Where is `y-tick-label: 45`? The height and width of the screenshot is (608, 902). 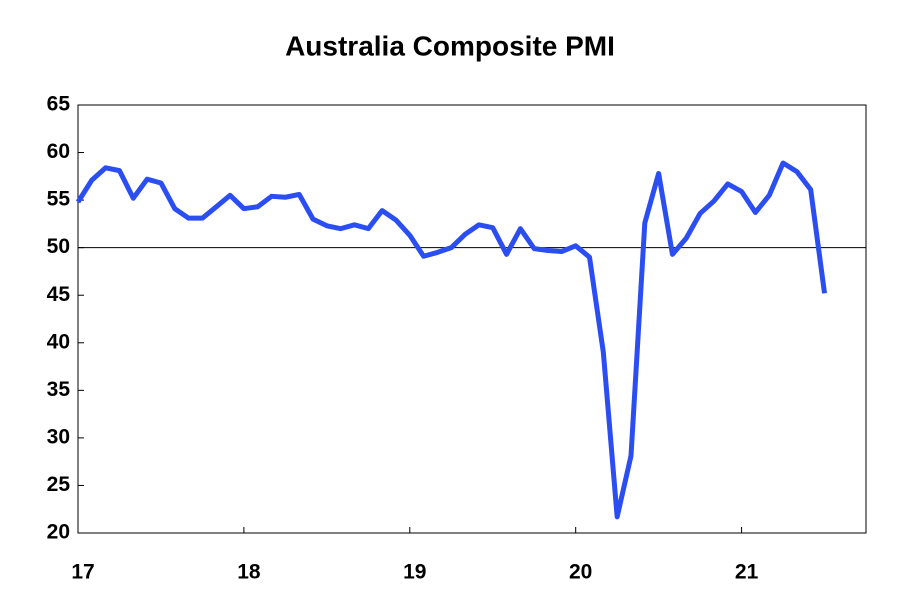 y-tick-label: 45 is located at coordinates (59, 294).